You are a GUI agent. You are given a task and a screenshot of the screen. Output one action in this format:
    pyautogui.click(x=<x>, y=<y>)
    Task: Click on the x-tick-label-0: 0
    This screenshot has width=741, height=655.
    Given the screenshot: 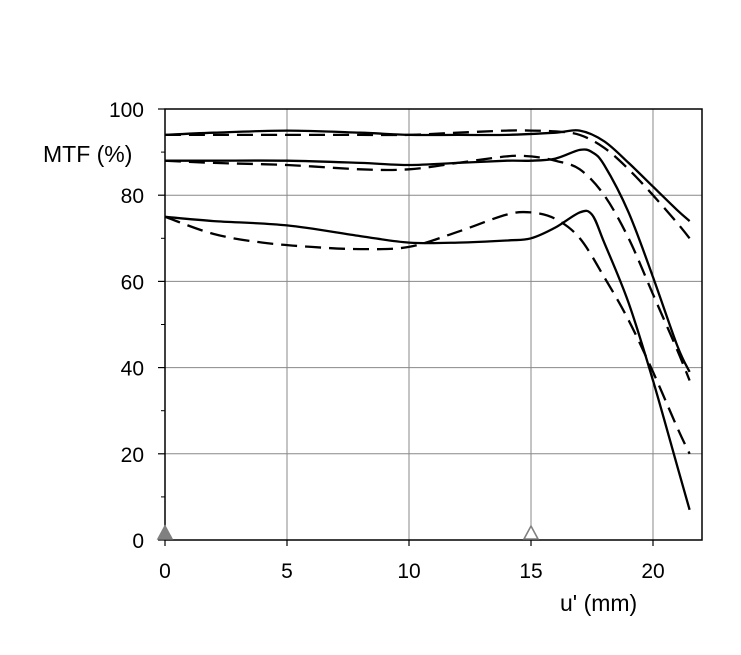 What is the action you would take?
    pyautogui.click(x=165, y=571)
    